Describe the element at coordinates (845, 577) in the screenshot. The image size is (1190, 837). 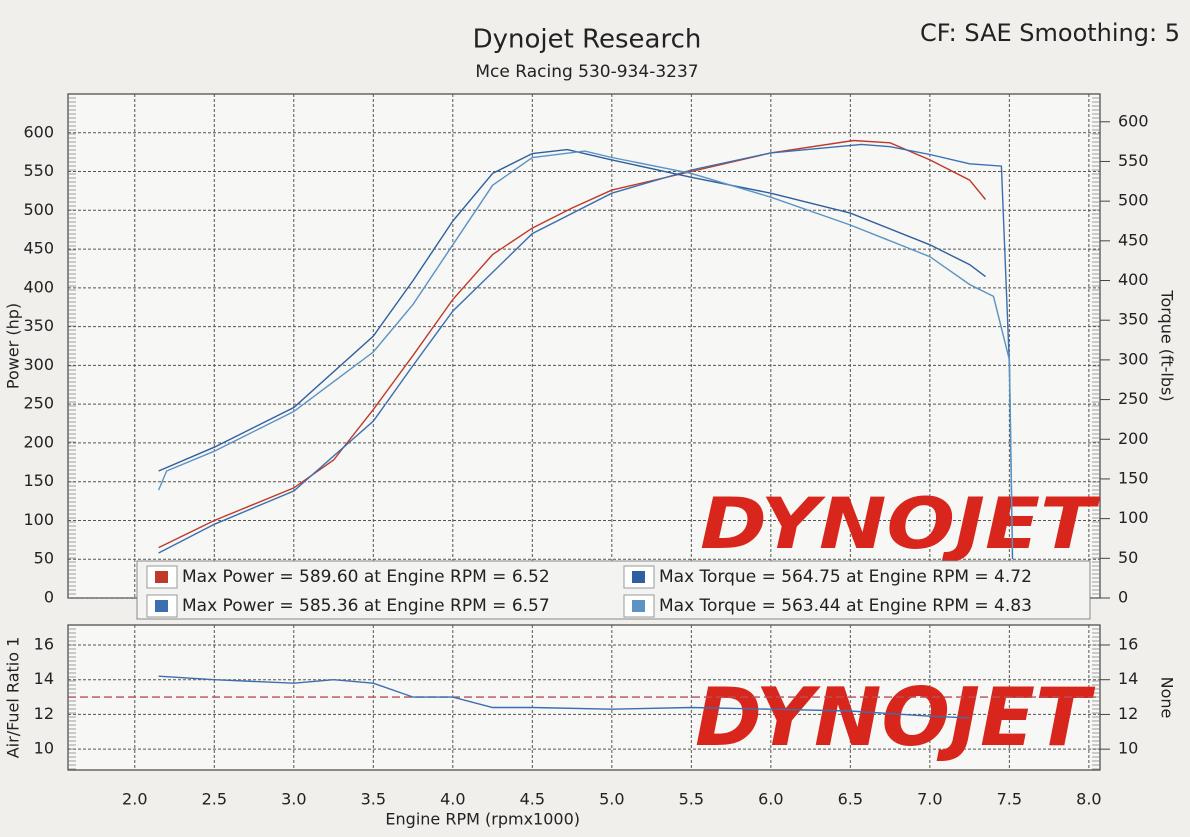
I see `legend-label: Max Torque = 564.75 at Engine RPM = 4.72` at that location.